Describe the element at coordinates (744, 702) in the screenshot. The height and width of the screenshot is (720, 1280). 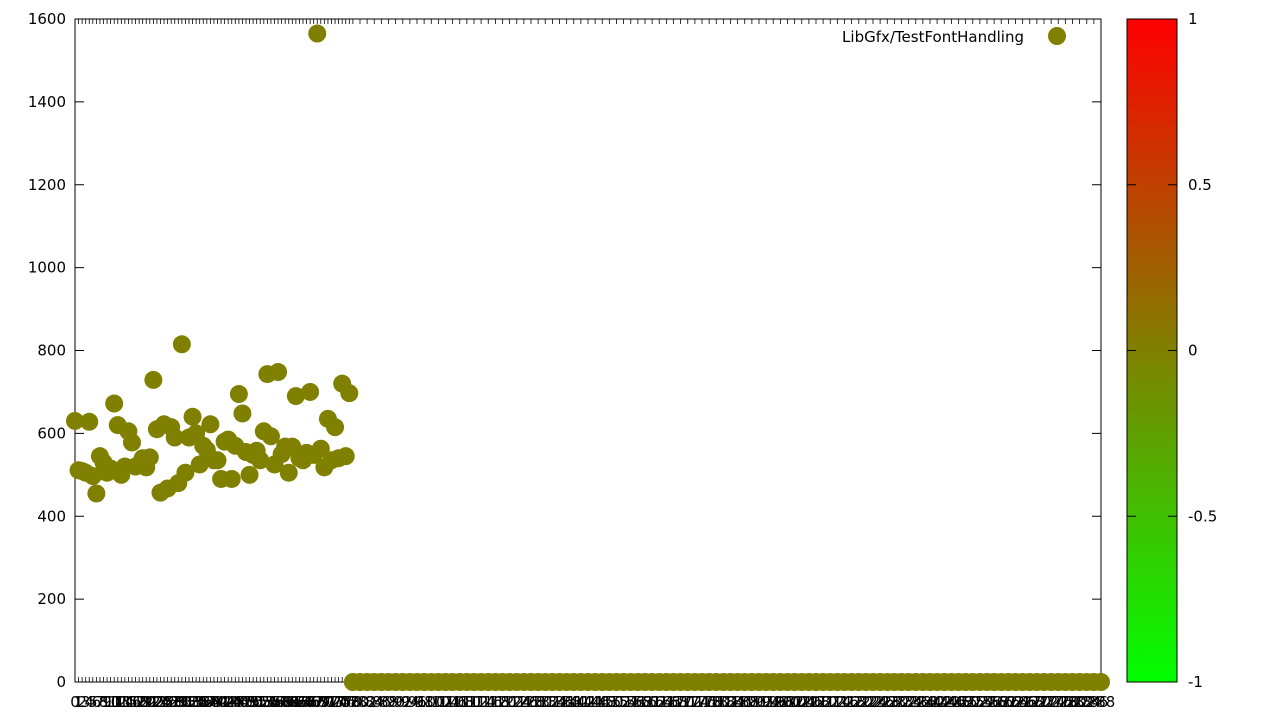
I see `x-tick-label: 188` at that location.